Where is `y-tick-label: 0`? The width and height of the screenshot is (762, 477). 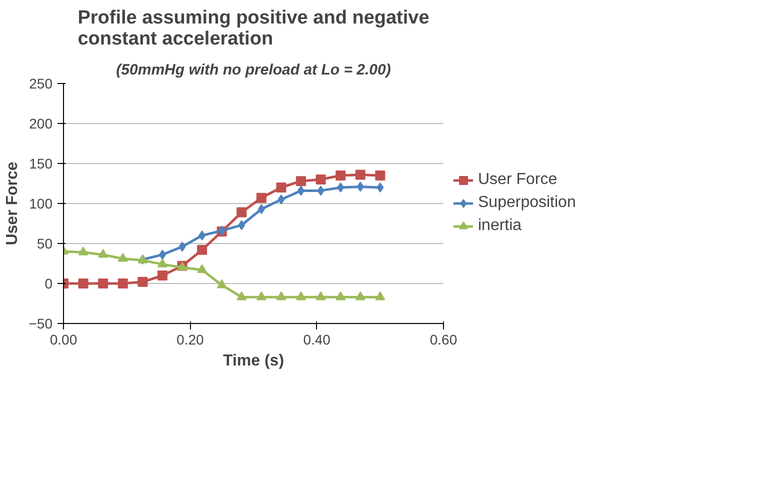
y-tick-label: 0 is located at coordinates (48, 284).